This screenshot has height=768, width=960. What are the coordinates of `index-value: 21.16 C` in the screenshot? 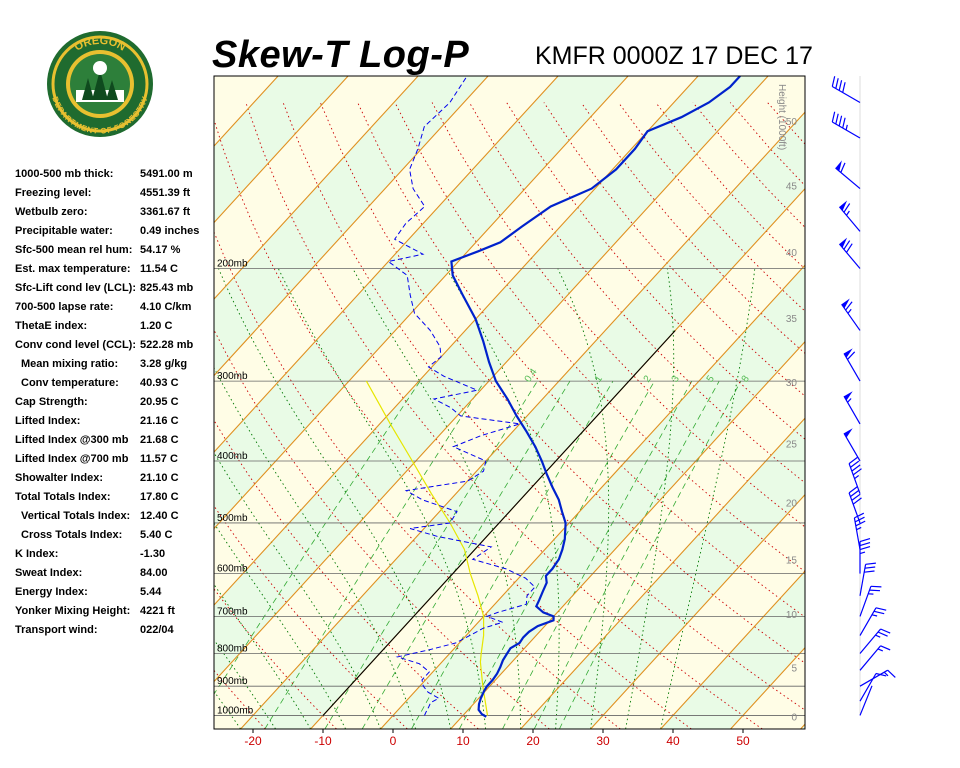 It's located at (159, 421).